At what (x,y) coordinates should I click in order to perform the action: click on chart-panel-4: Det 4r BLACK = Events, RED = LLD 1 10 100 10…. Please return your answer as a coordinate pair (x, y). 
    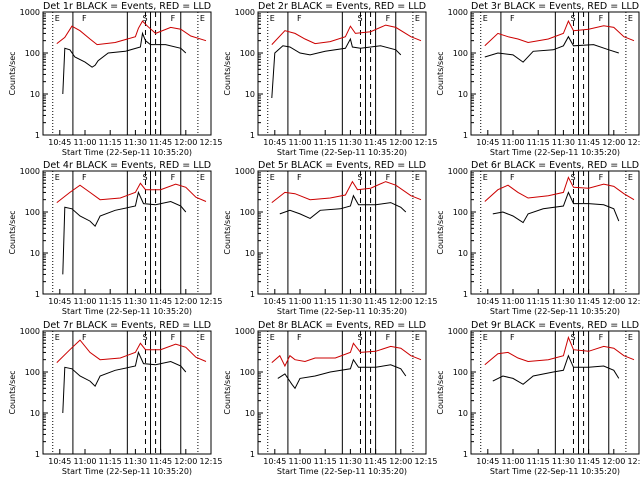
    Looking at the image, I should click on (115, 238).